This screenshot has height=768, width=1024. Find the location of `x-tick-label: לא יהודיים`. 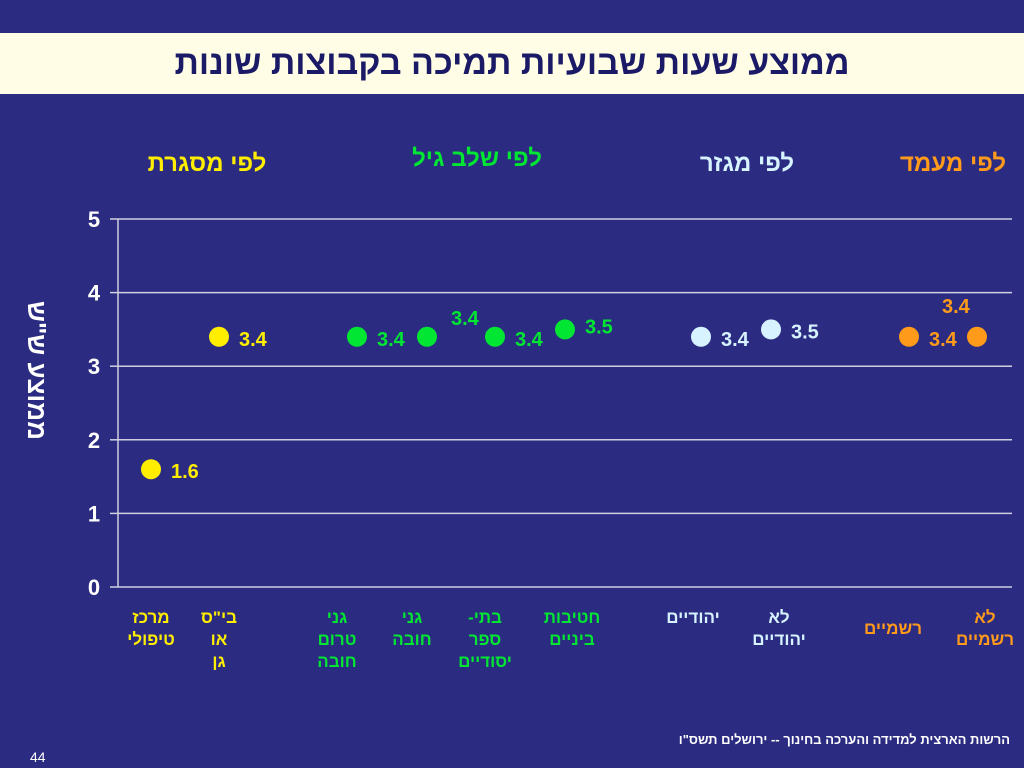

x-tick-label: לא יהודיים is located at coordinates (779, 628).